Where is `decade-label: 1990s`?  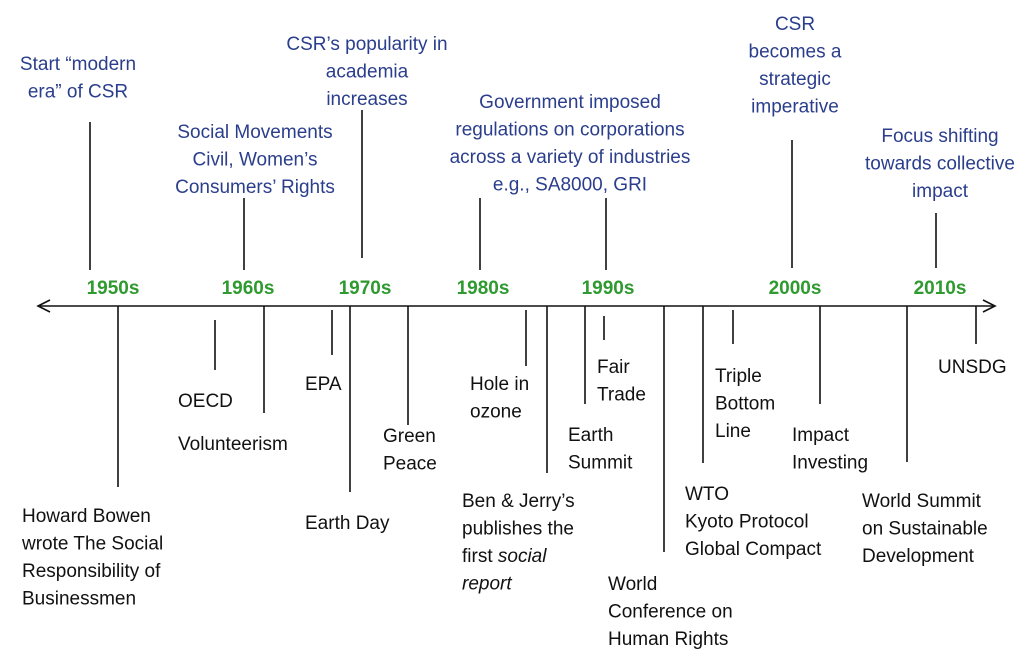
decade-label: 1990s is located at coordinates (608, 288).